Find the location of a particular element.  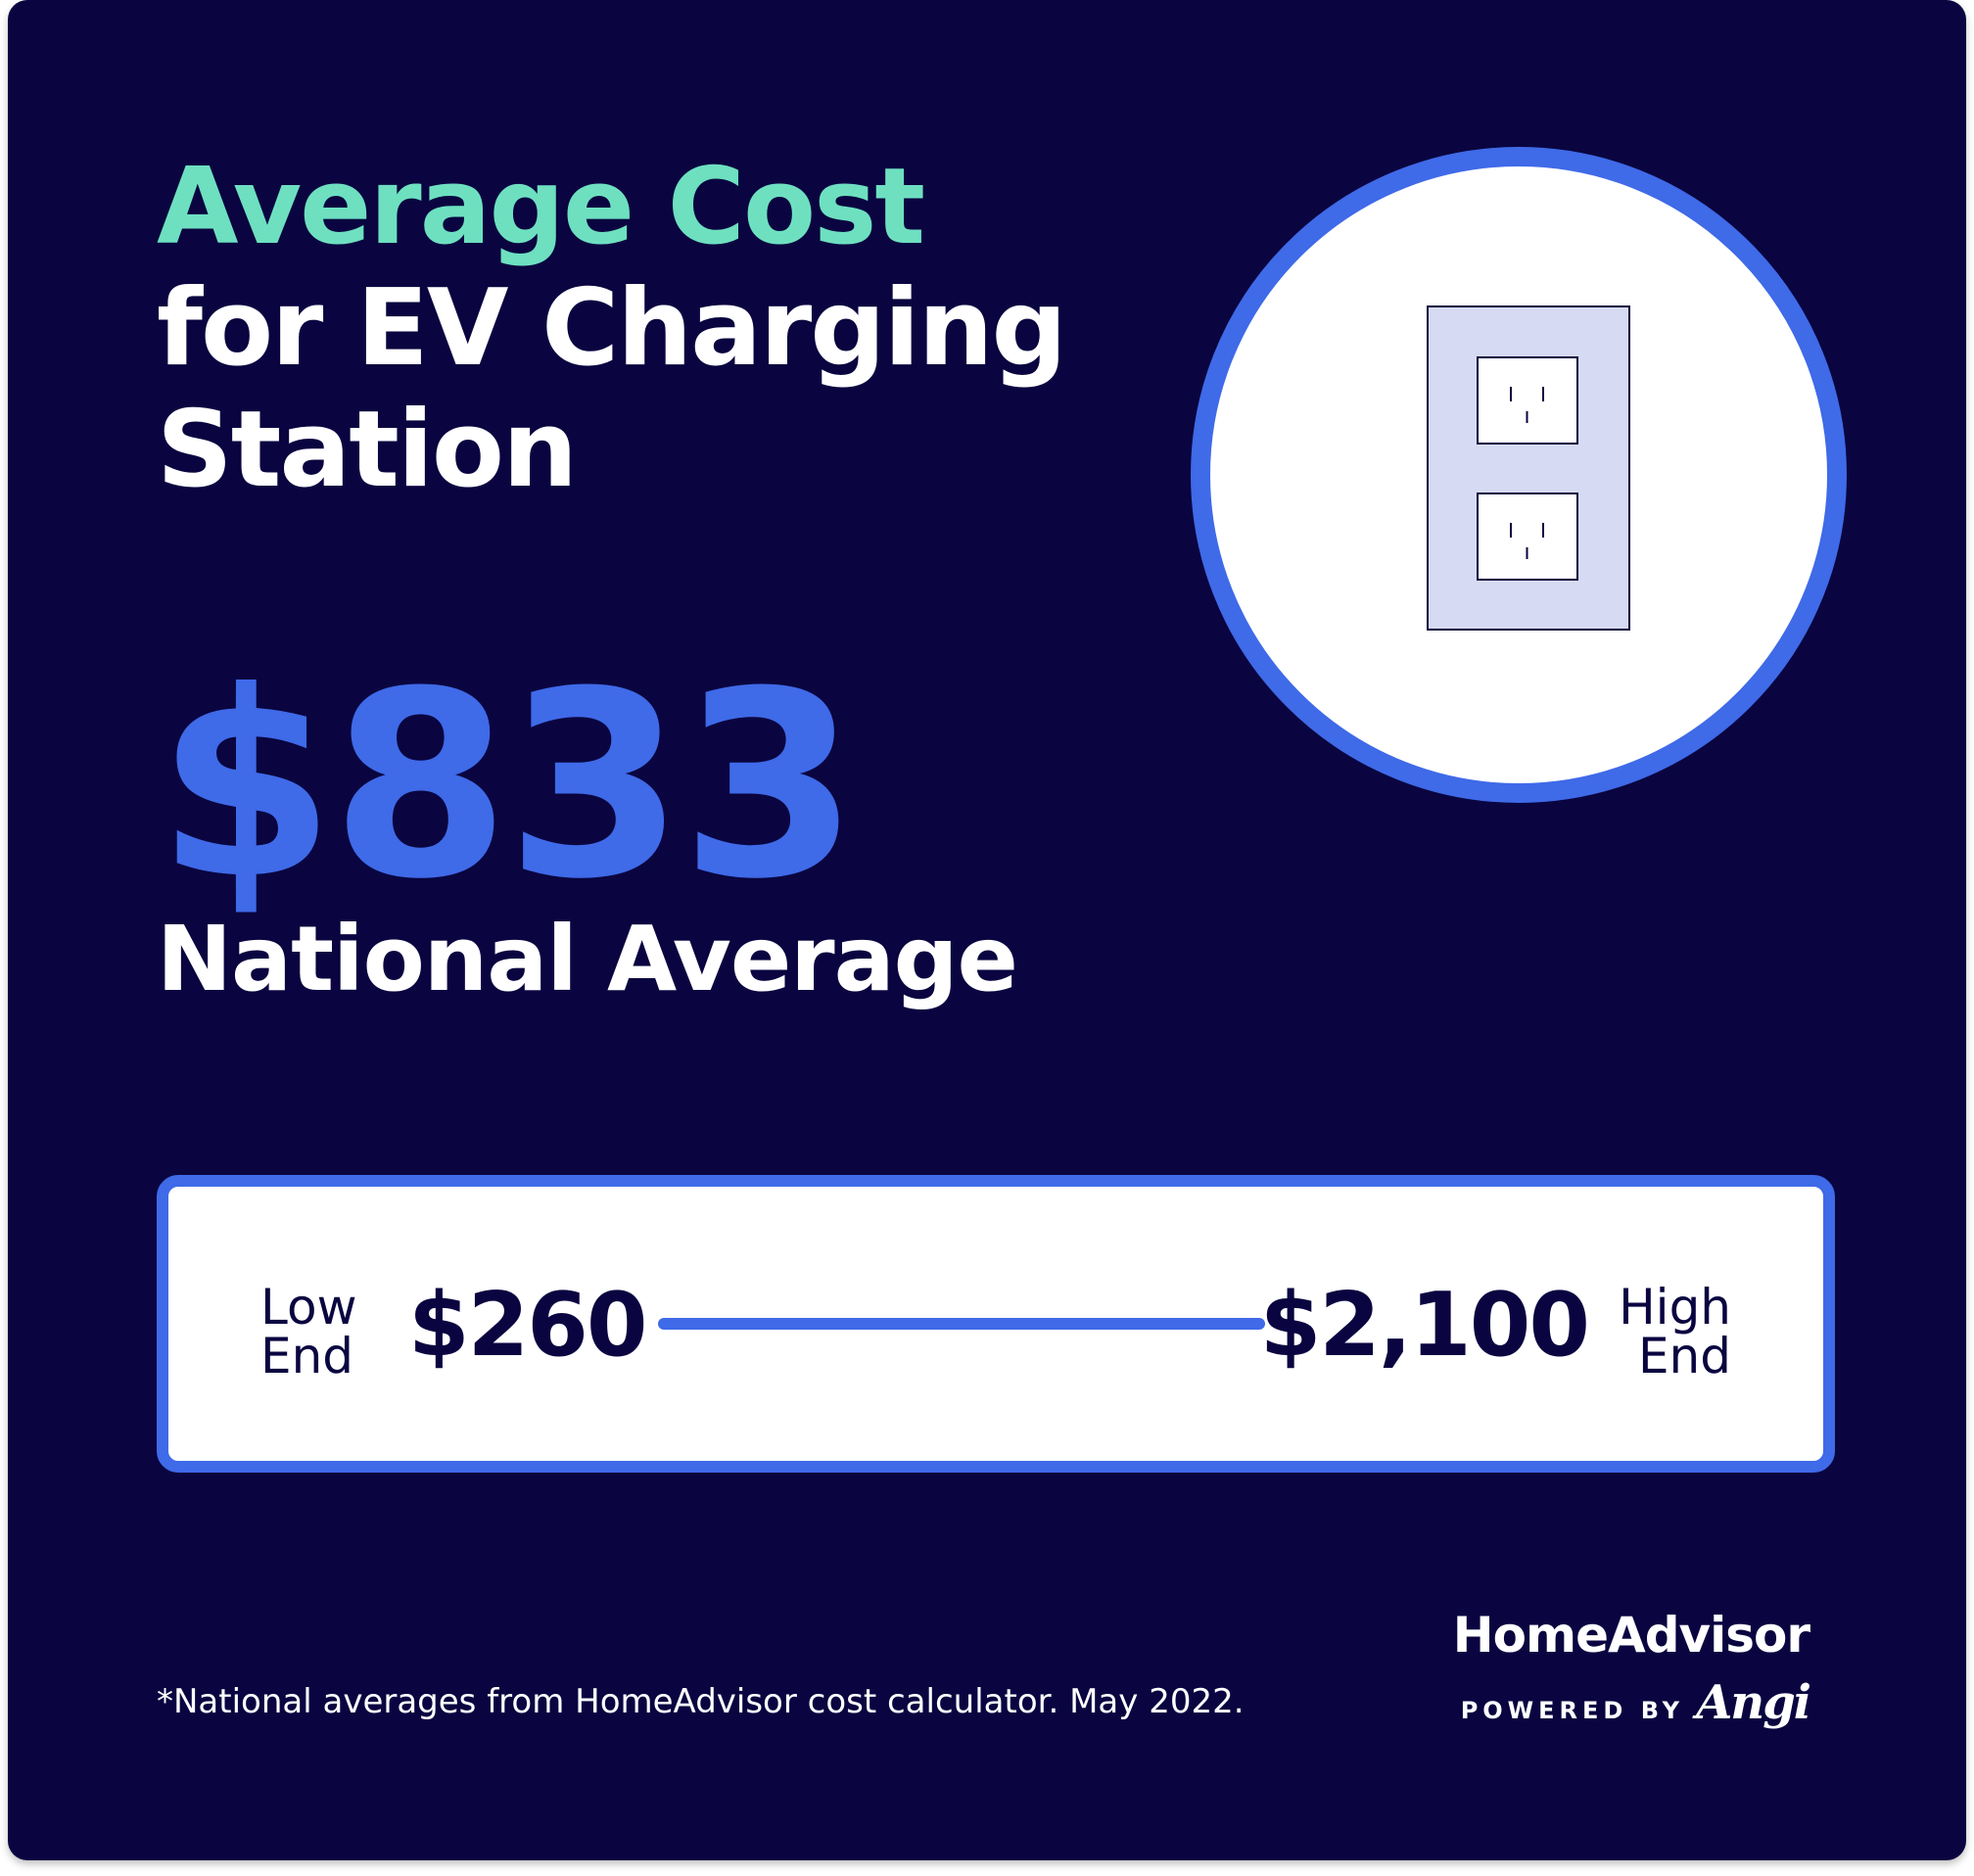

low-end-label-line-2: End is located at coordinates (307, 1356).